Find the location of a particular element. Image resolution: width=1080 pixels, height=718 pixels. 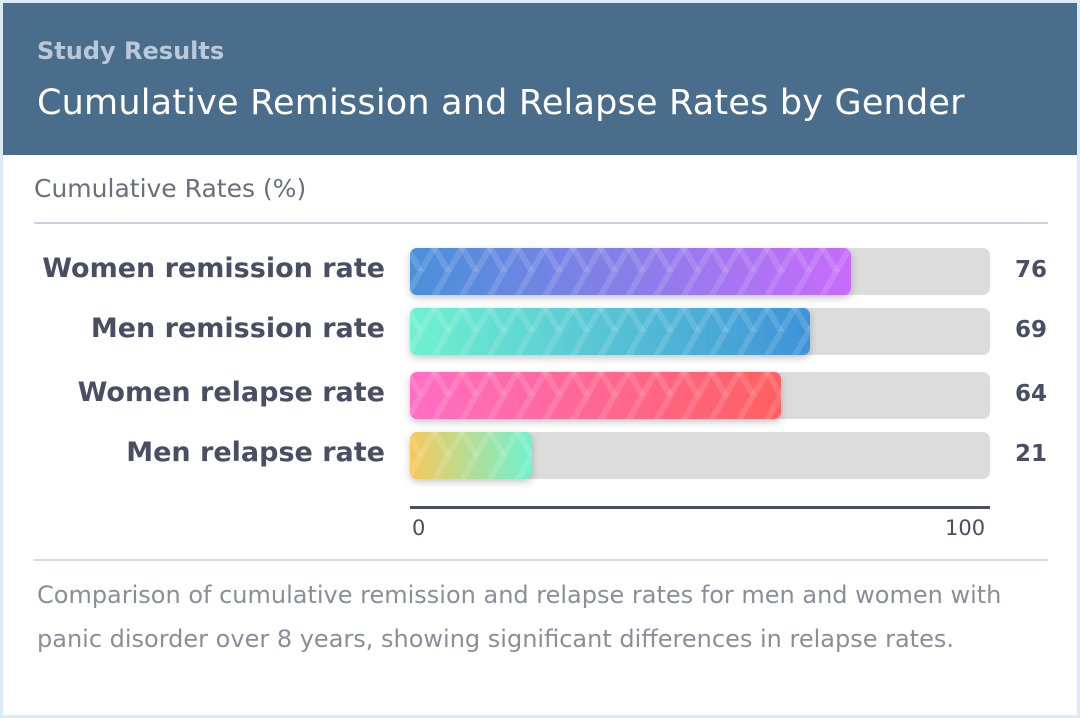

bottom-divider is located at coordinates (541, 560).